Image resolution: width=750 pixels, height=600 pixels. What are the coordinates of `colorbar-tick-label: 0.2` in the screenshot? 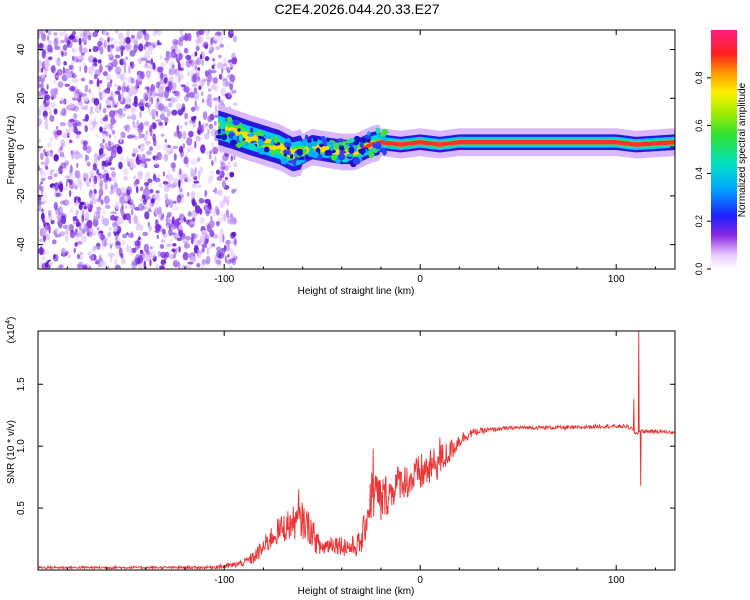 It's located at (699, 221).